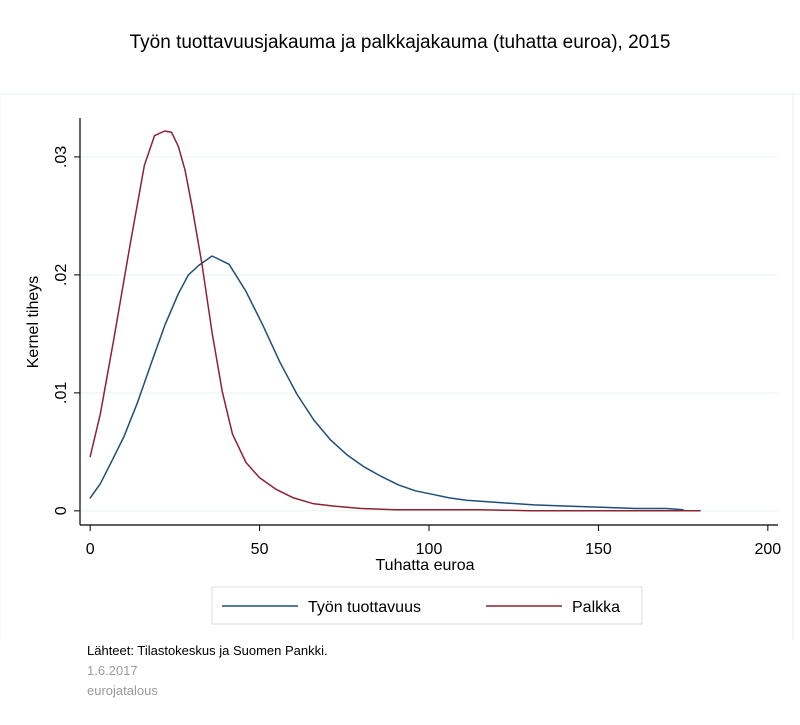  I want to click on legend-label-palkka: Palkka, so click(596, 607).